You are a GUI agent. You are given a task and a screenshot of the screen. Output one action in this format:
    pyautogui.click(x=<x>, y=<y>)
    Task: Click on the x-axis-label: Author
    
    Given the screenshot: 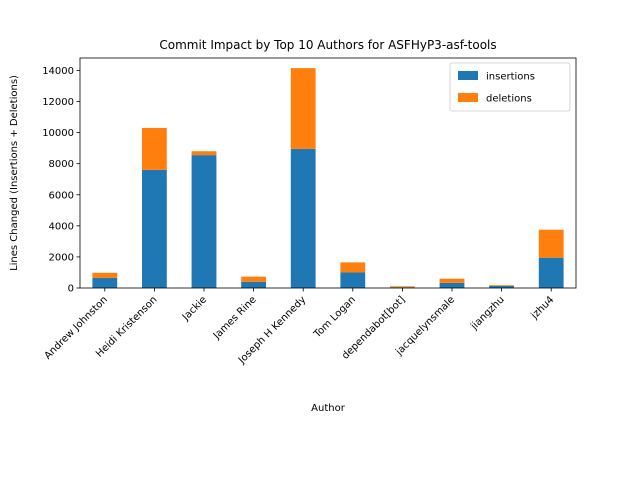 What is the action you would take?
    pyautogui.click(x=328, y=408)
    